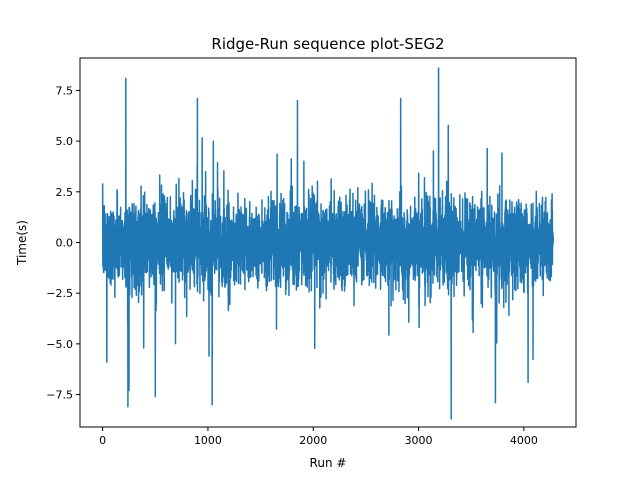 The width and height of the screenshot is (640, 485). I want to click on x-axis-label: Run #, so click(328, 463).